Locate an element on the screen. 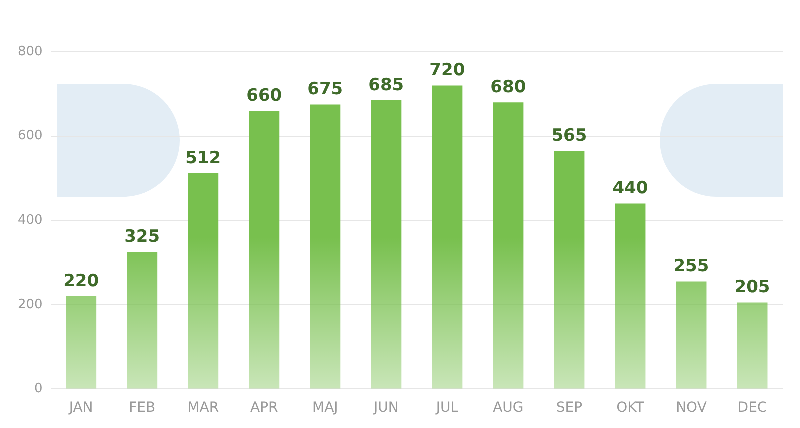 The height and width of the screenshot is (428, 800). x-tick-label: FEB is located at coordinates (142, 408).